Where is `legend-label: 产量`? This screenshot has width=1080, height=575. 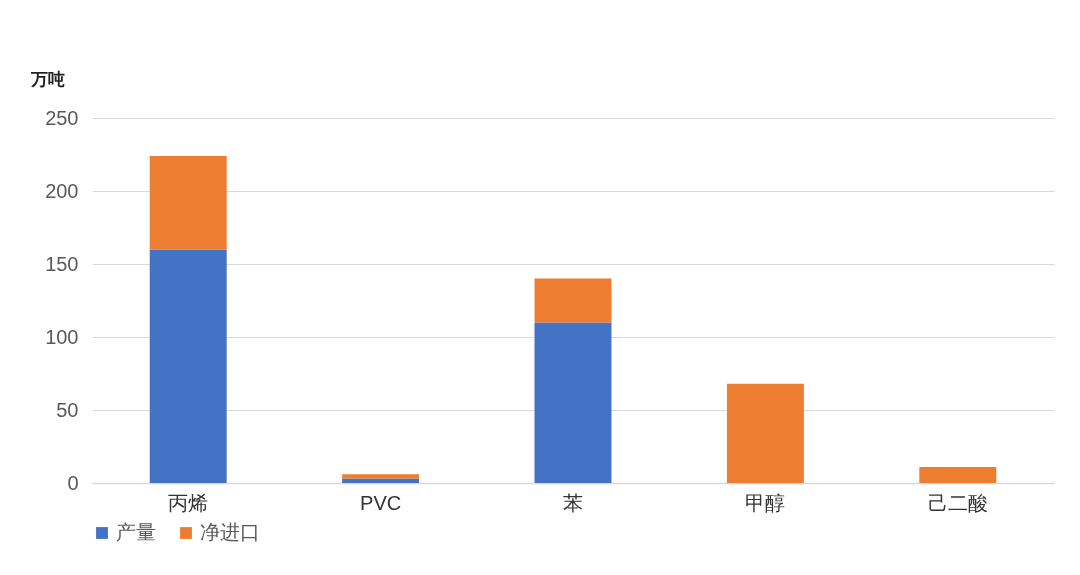 legend-label: 产量 is located at coordinates (136, 532).